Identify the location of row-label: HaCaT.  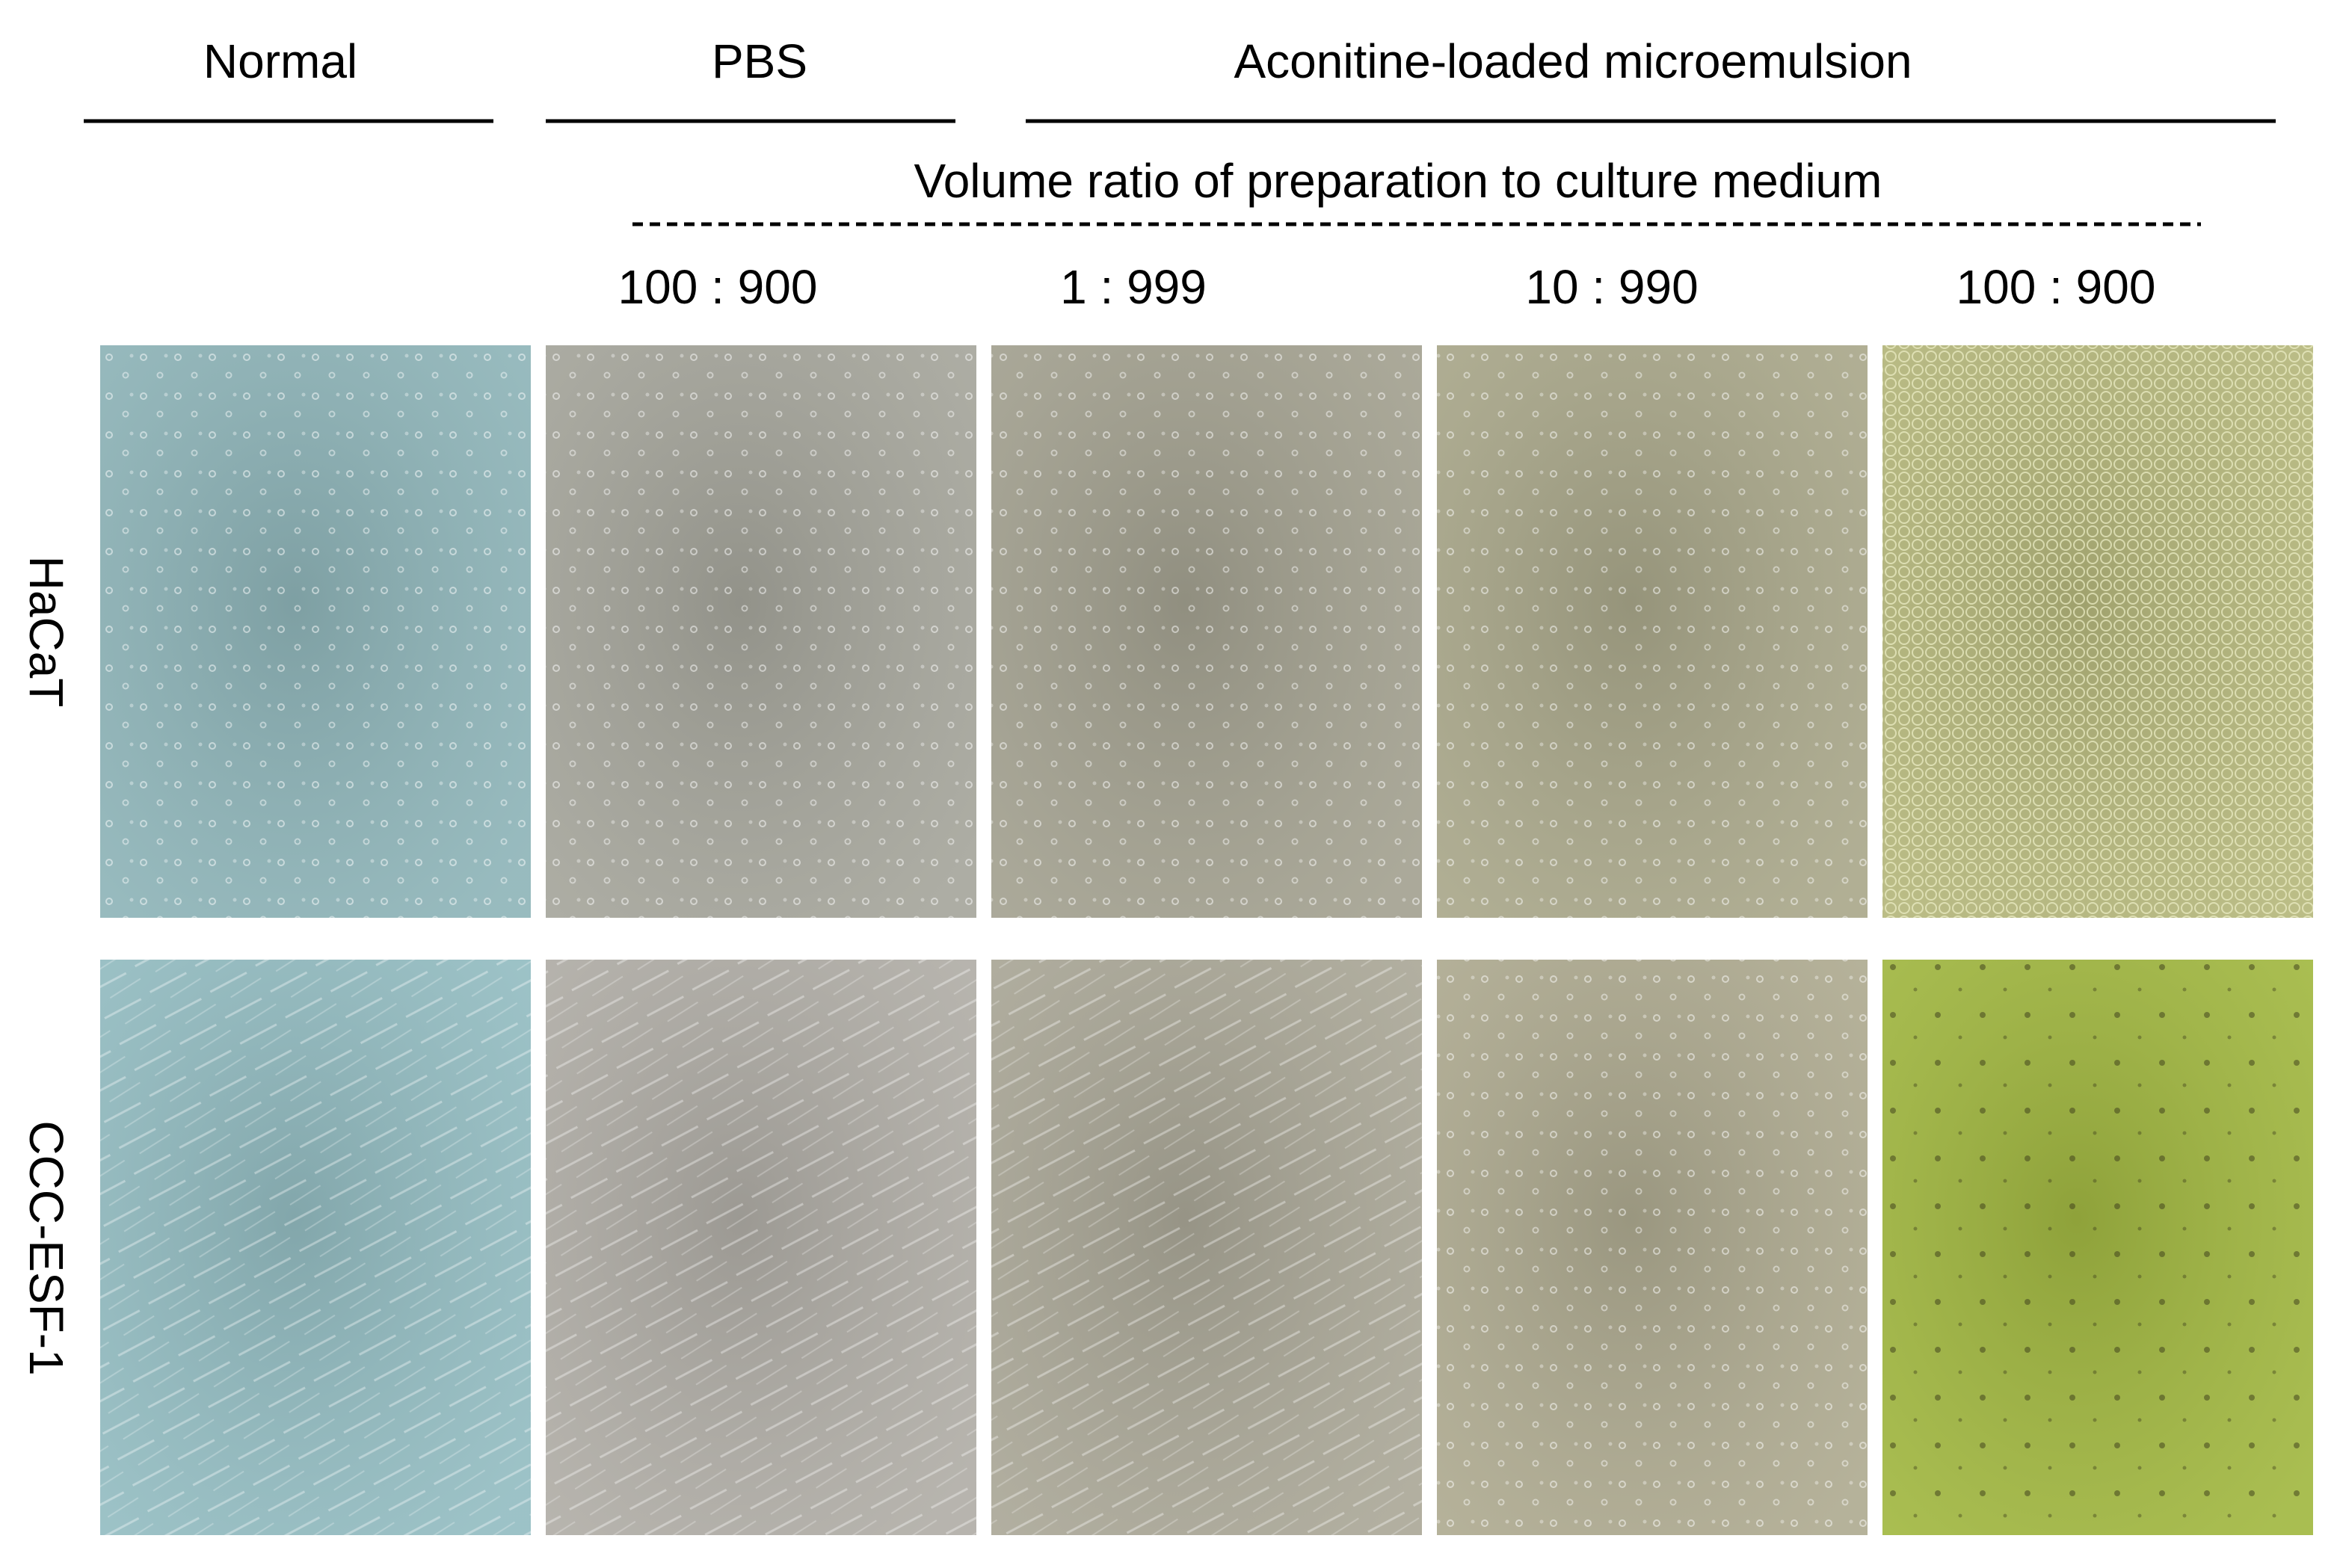
(46, 632).